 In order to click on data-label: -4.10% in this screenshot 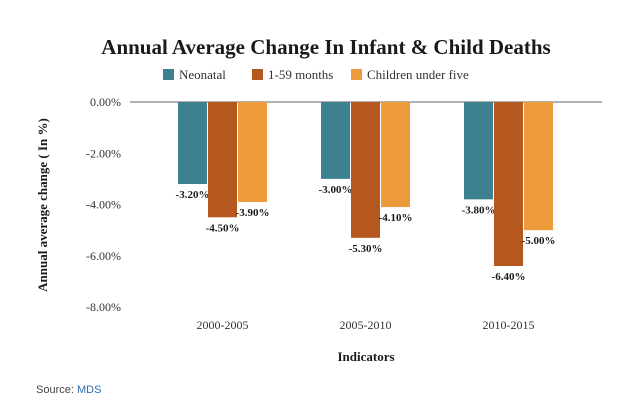, I will do `click(396, 218)`.